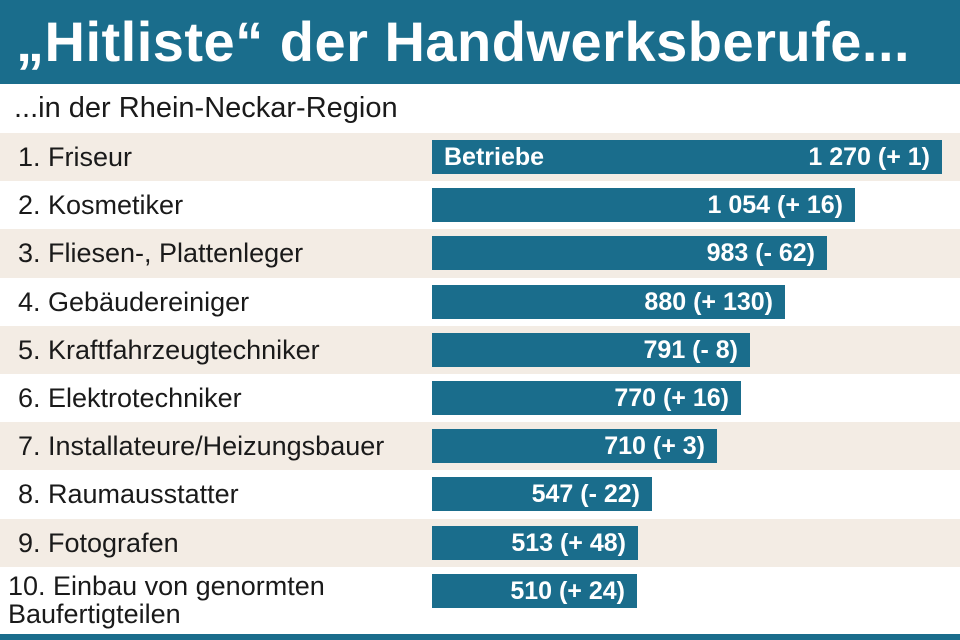 This screenshot has width=960, height=640. What do you see at coordinates (654, 446) in the screenshot?
I see `bar-value-label: 710 (+ 3)` at bounding box center [654, 446].